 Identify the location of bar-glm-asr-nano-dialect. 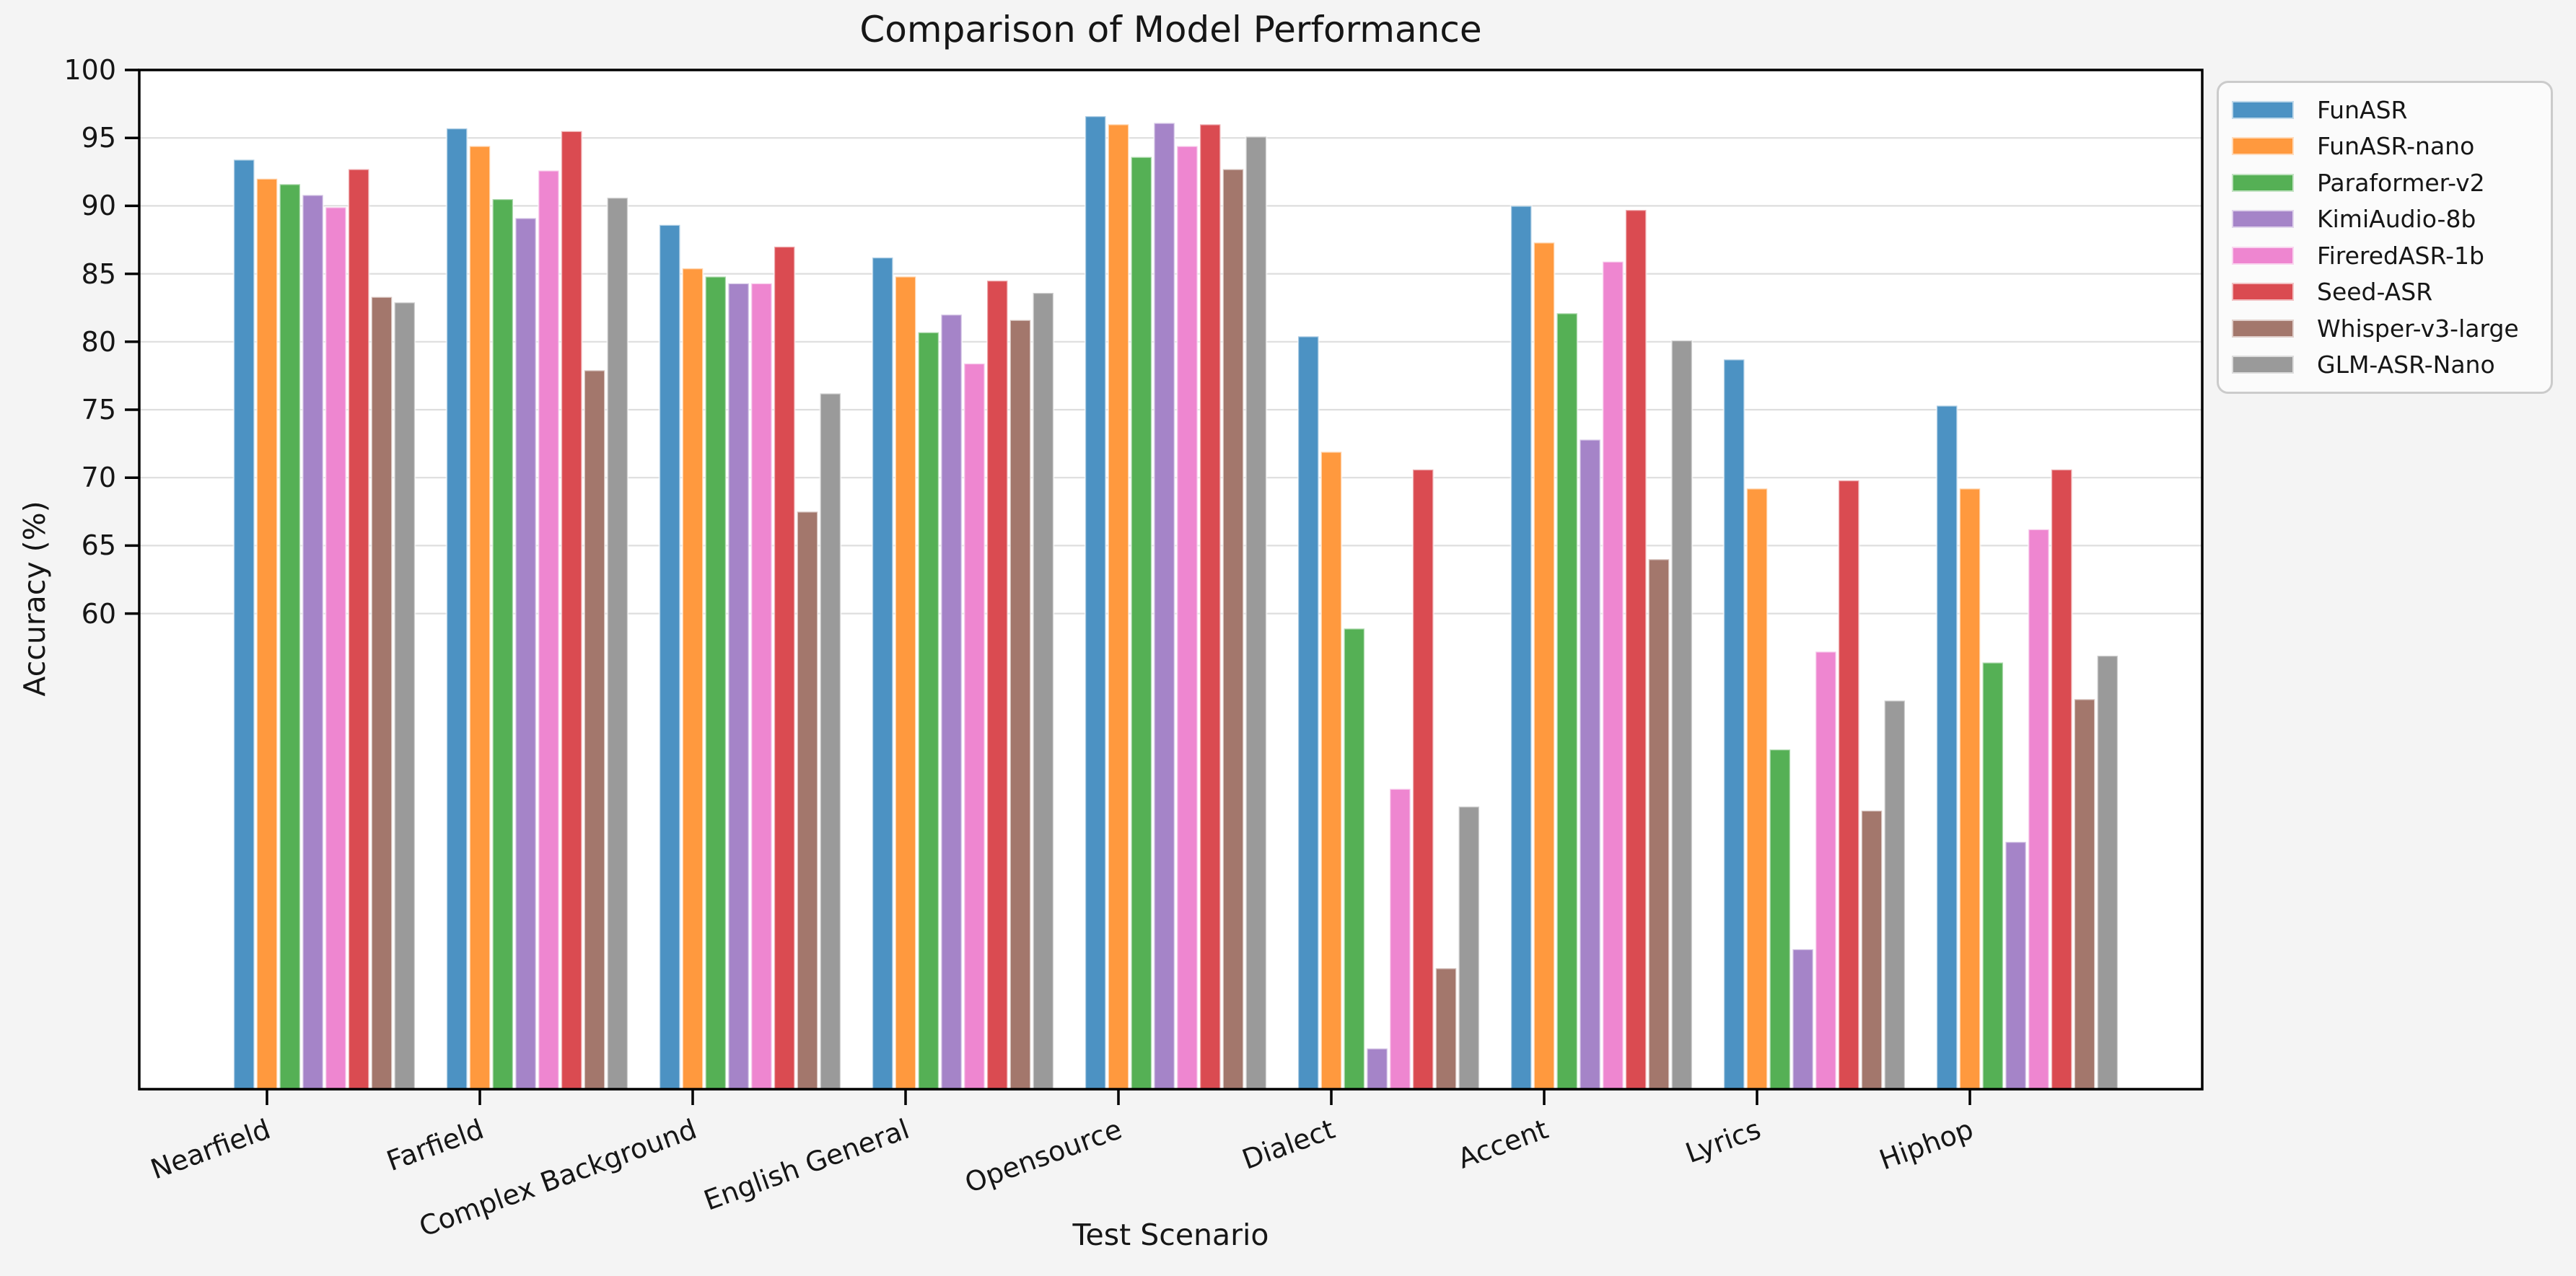
(1469, 948).